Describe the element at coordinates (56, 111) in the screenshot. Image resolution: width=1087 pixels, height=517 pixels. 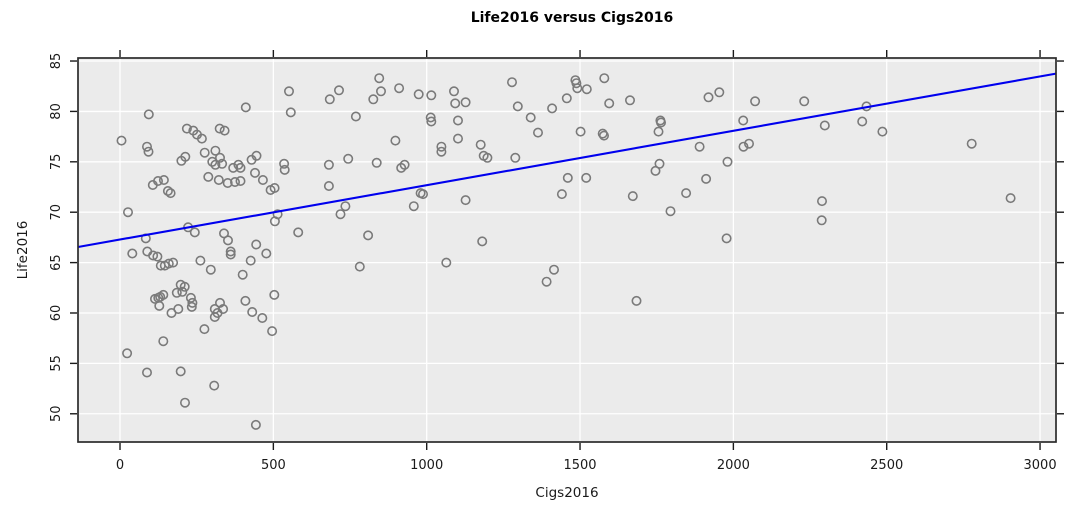
I see `y-tick-label: 80` at that location.